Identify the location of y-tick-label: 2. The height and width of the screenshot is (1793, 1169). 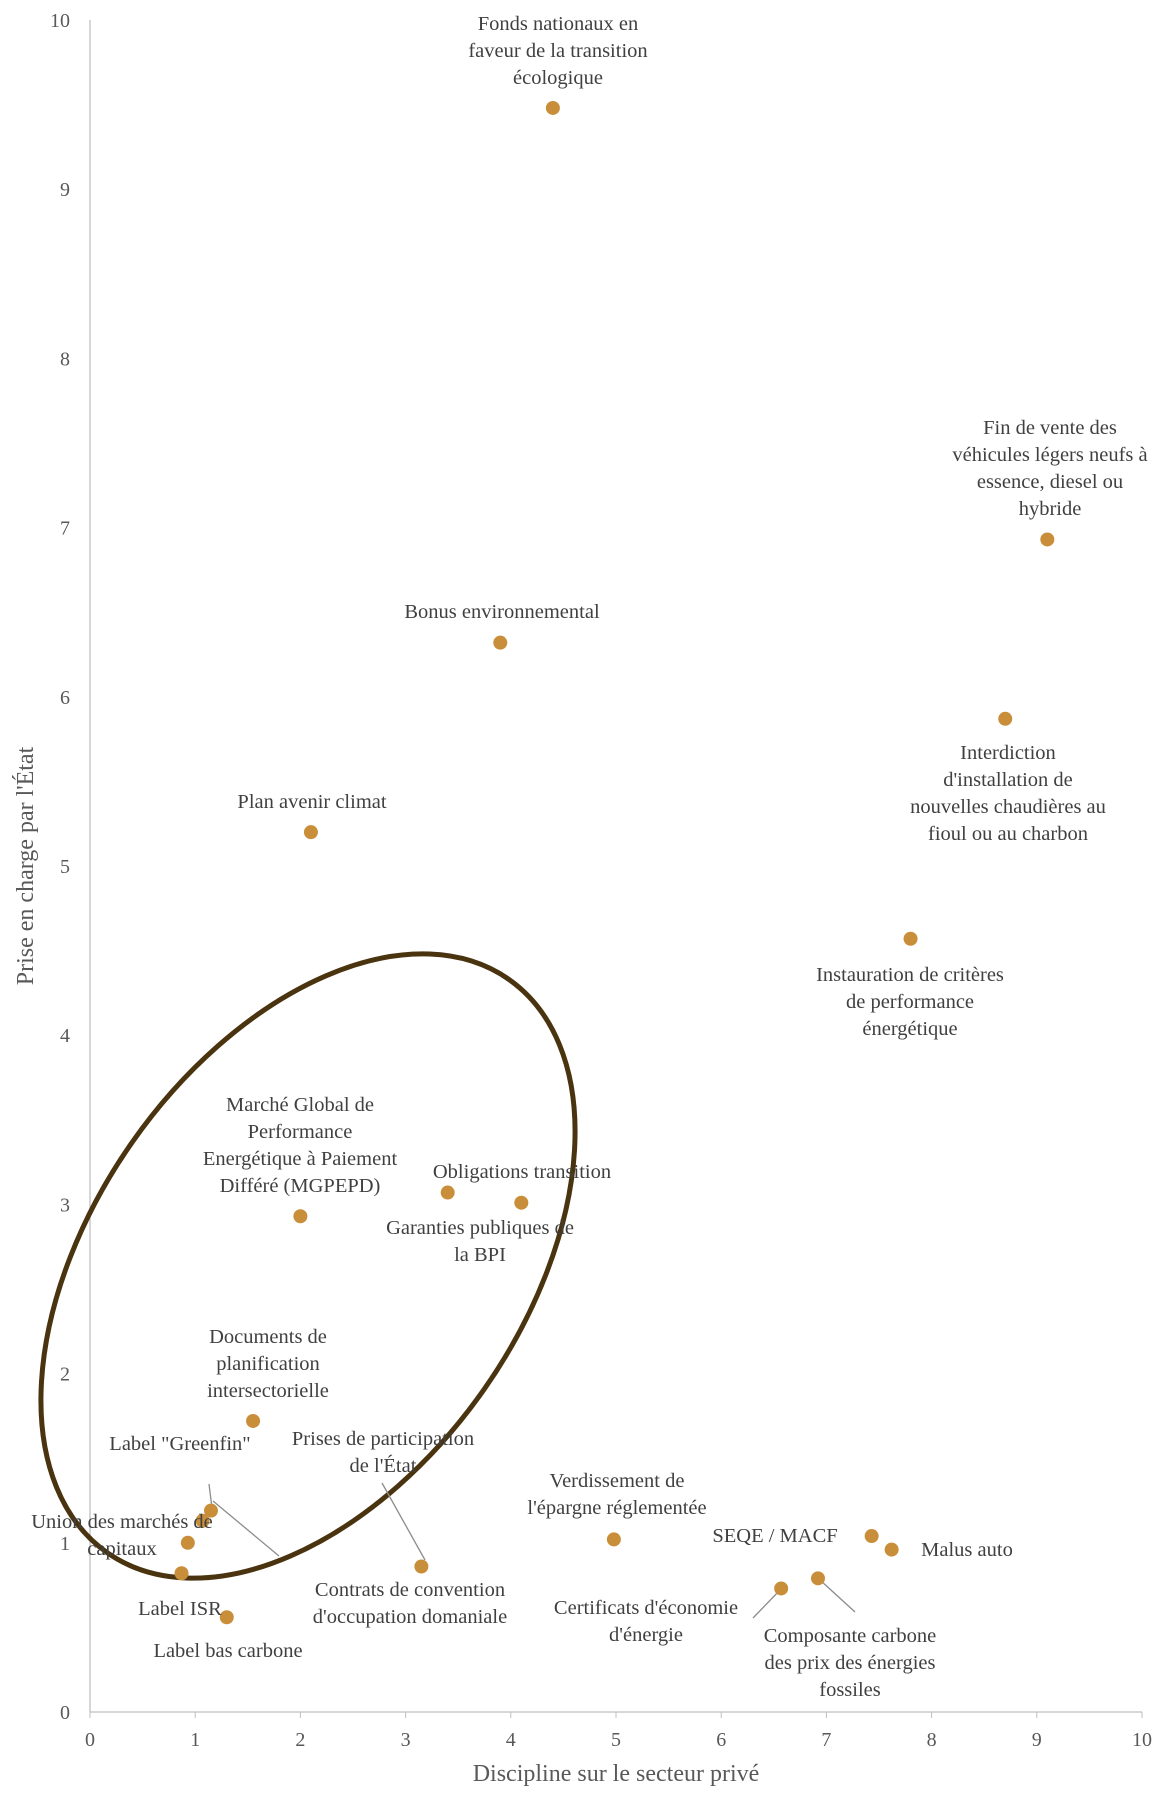
(65, 1375).